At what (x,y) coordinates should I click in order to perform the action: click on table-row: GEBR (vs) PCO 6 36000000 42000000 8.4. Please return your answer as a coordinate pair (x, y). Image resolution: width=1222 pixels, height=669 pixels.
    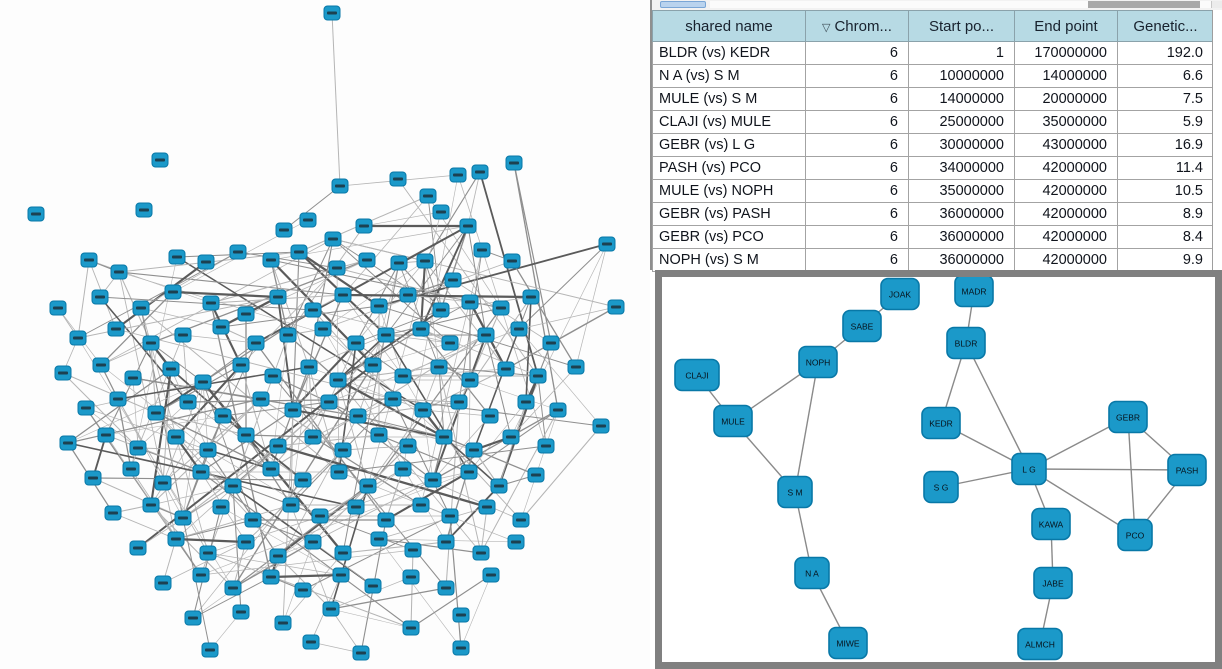
    Looking at the image, I should click on (933, 237).